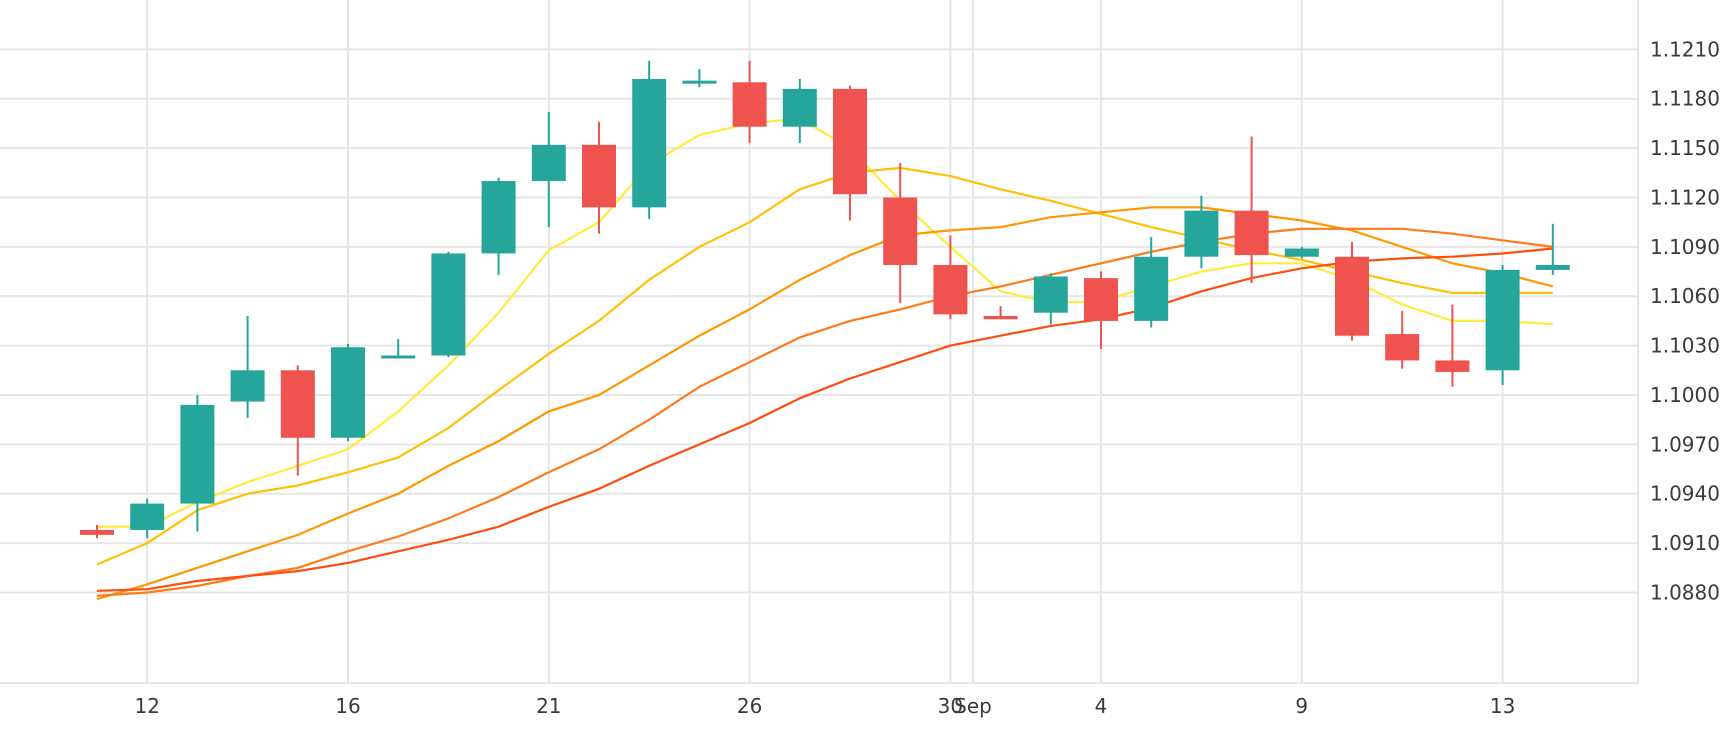 This screenshot has width=1730, height=730. I want to click on y-tick-label: 1.1210, so click(1685, 49).